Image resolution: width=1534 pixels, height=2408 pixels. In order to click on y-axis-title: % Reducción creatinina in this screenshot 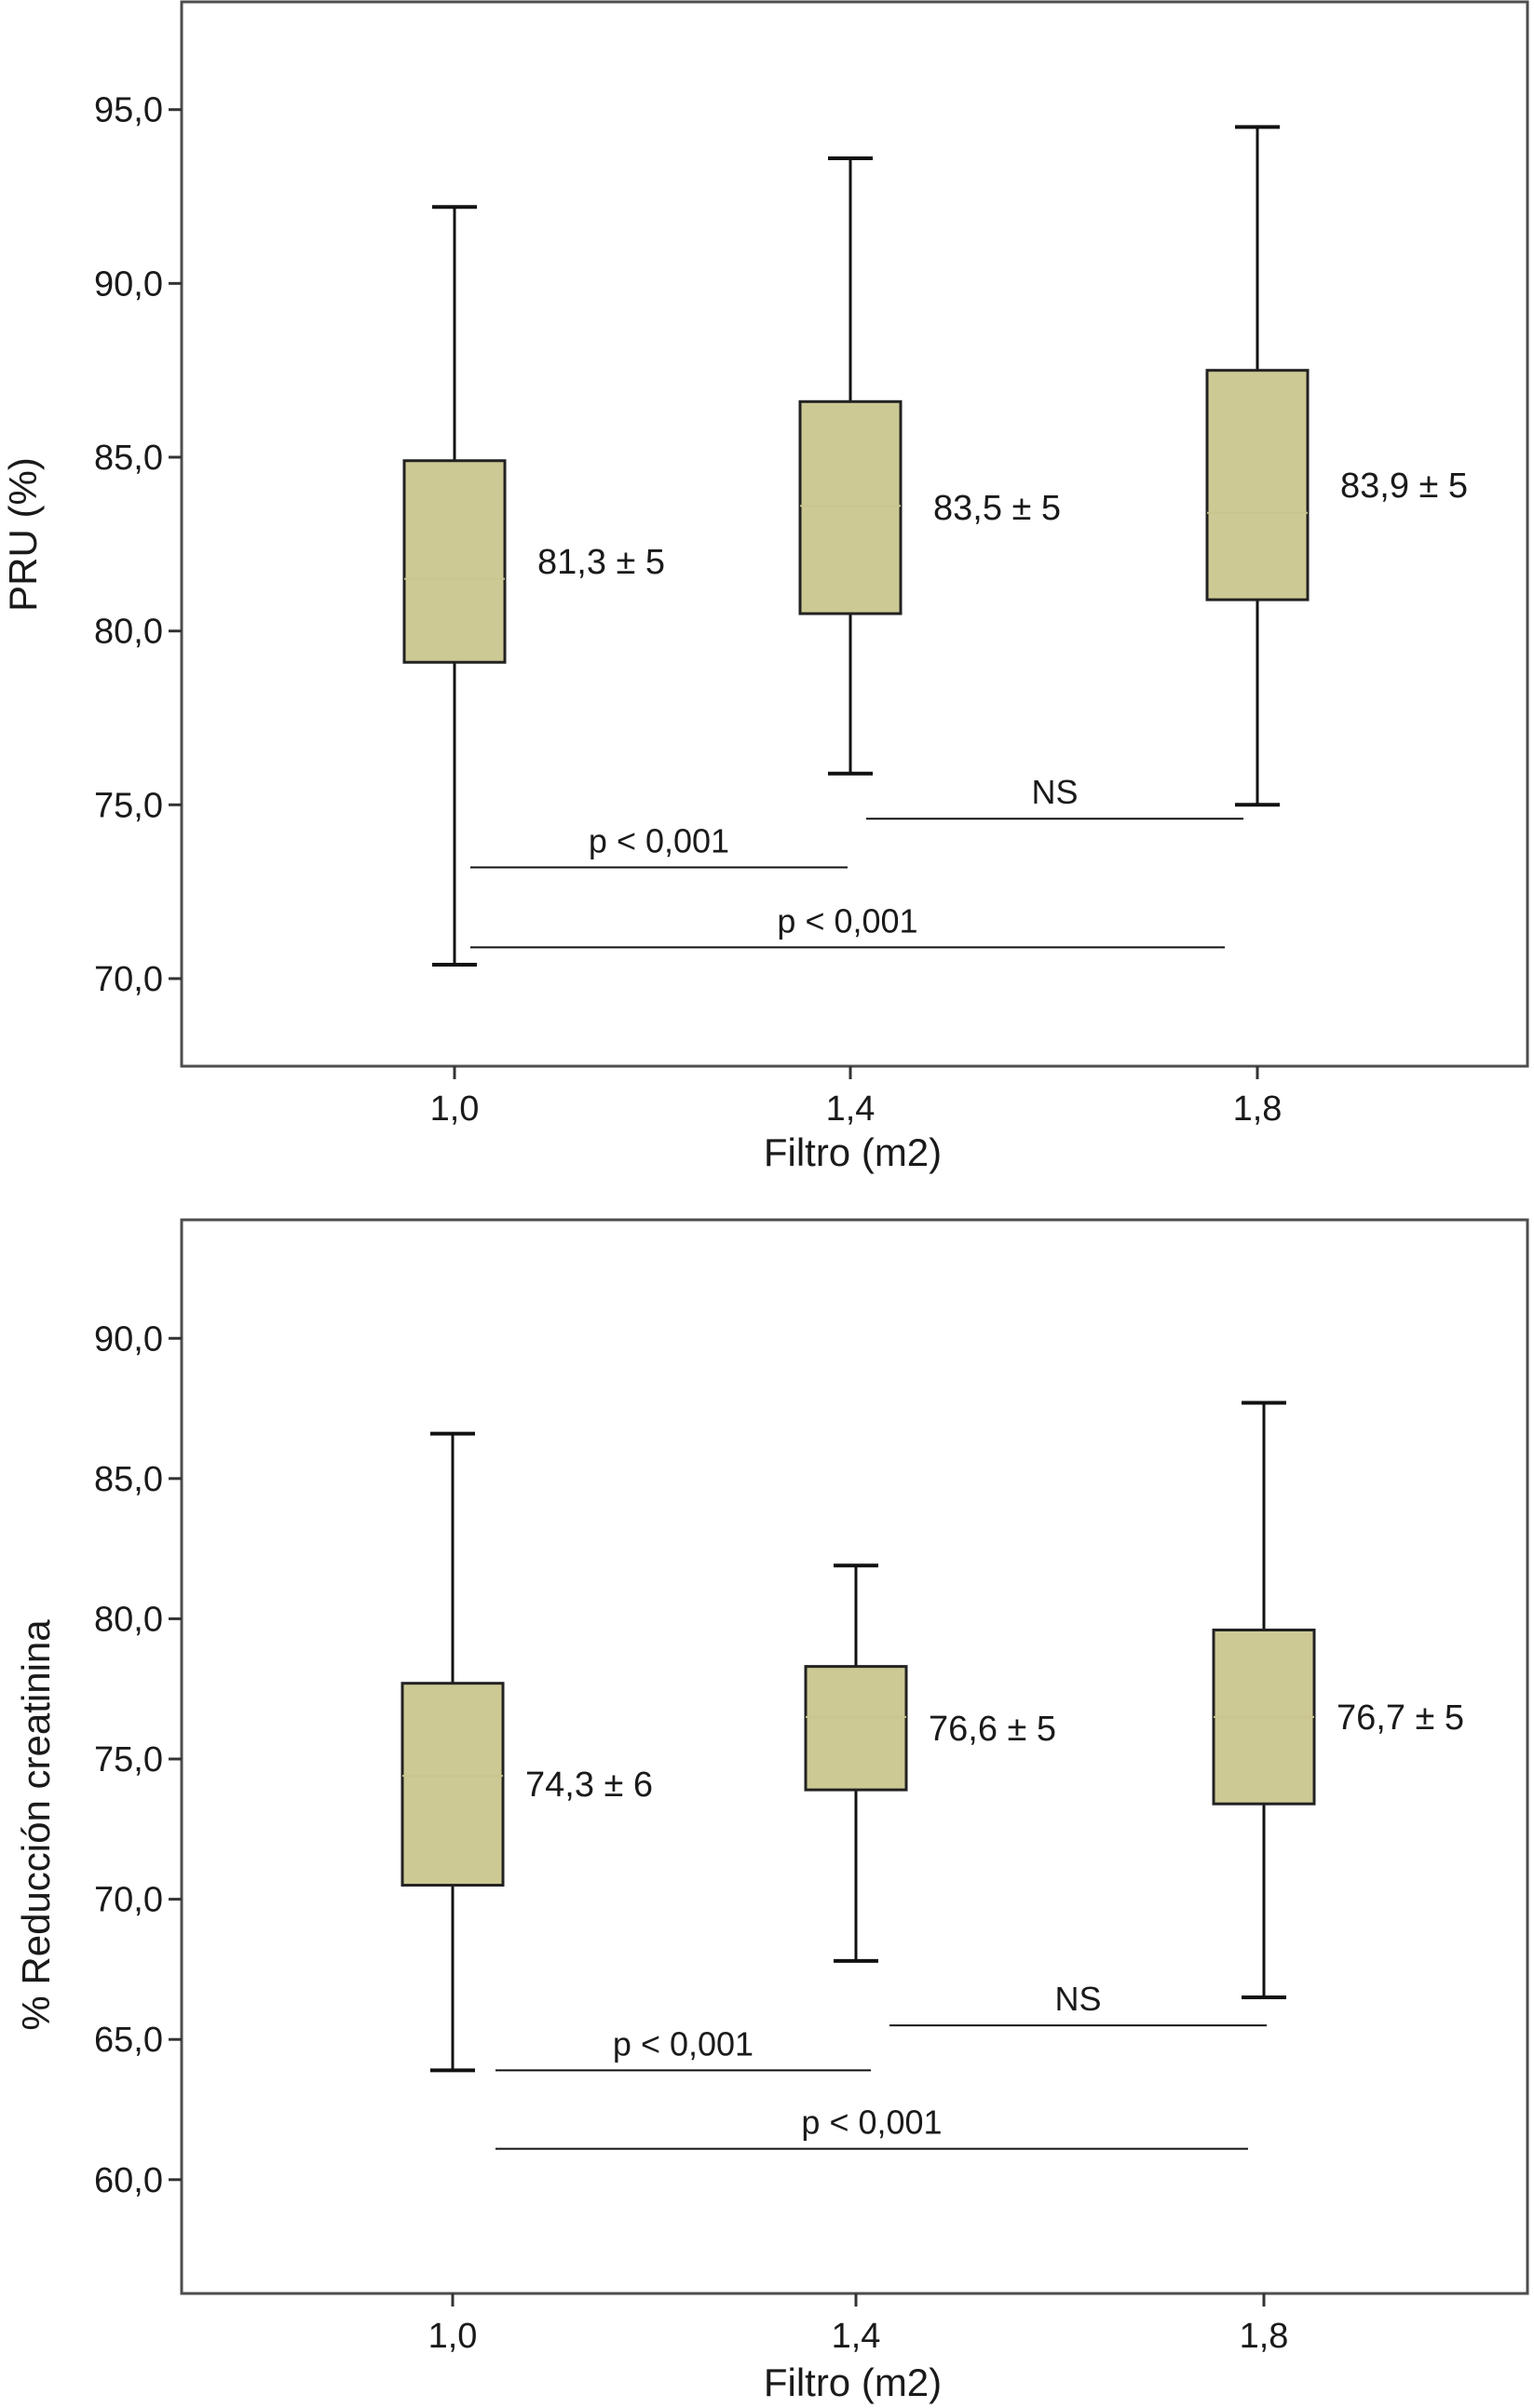, I will do `click(36, 1825)`.